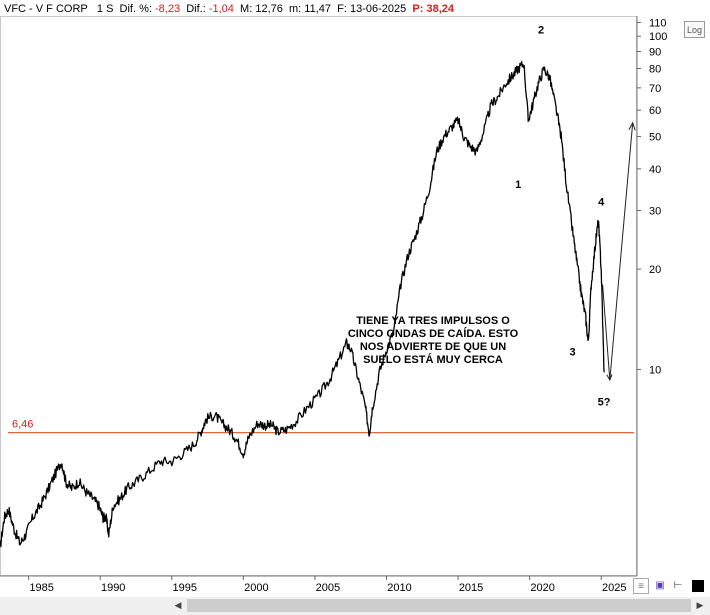 This screenshot has height=615, width=710. What do you see at coordinates (573, 353) in the screenshot?
I see `wave-label: 3` at bounding box center [573, 353].